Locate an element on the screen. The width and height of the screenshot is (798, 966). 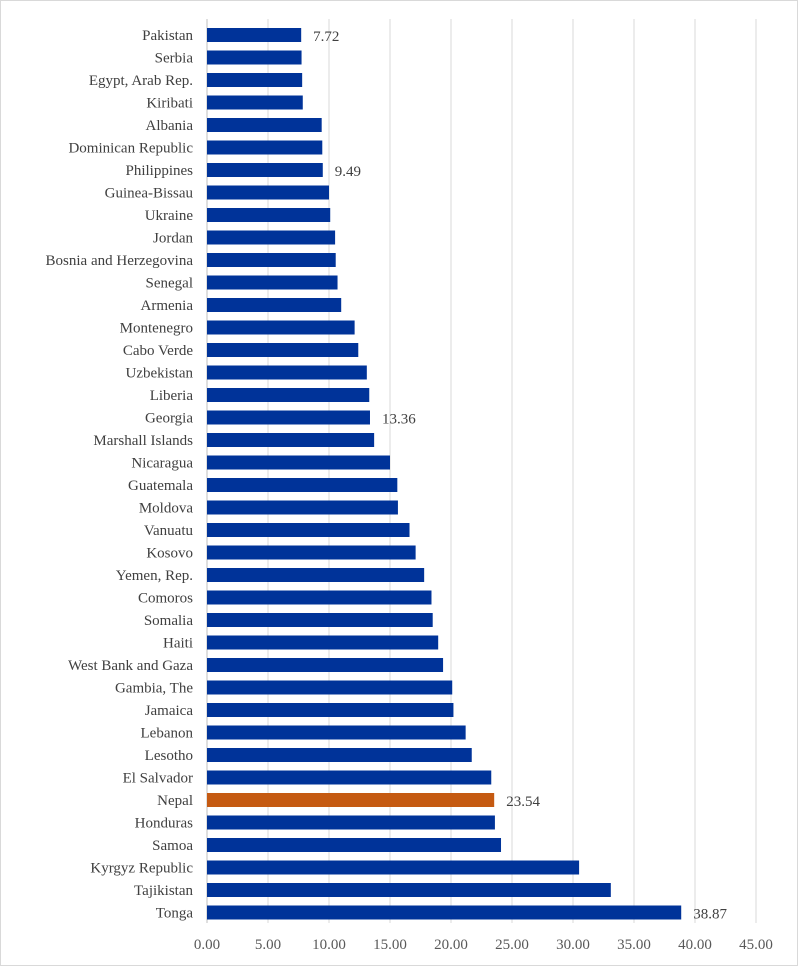
category-label: Pakistan is located at coordinates (167, 36).